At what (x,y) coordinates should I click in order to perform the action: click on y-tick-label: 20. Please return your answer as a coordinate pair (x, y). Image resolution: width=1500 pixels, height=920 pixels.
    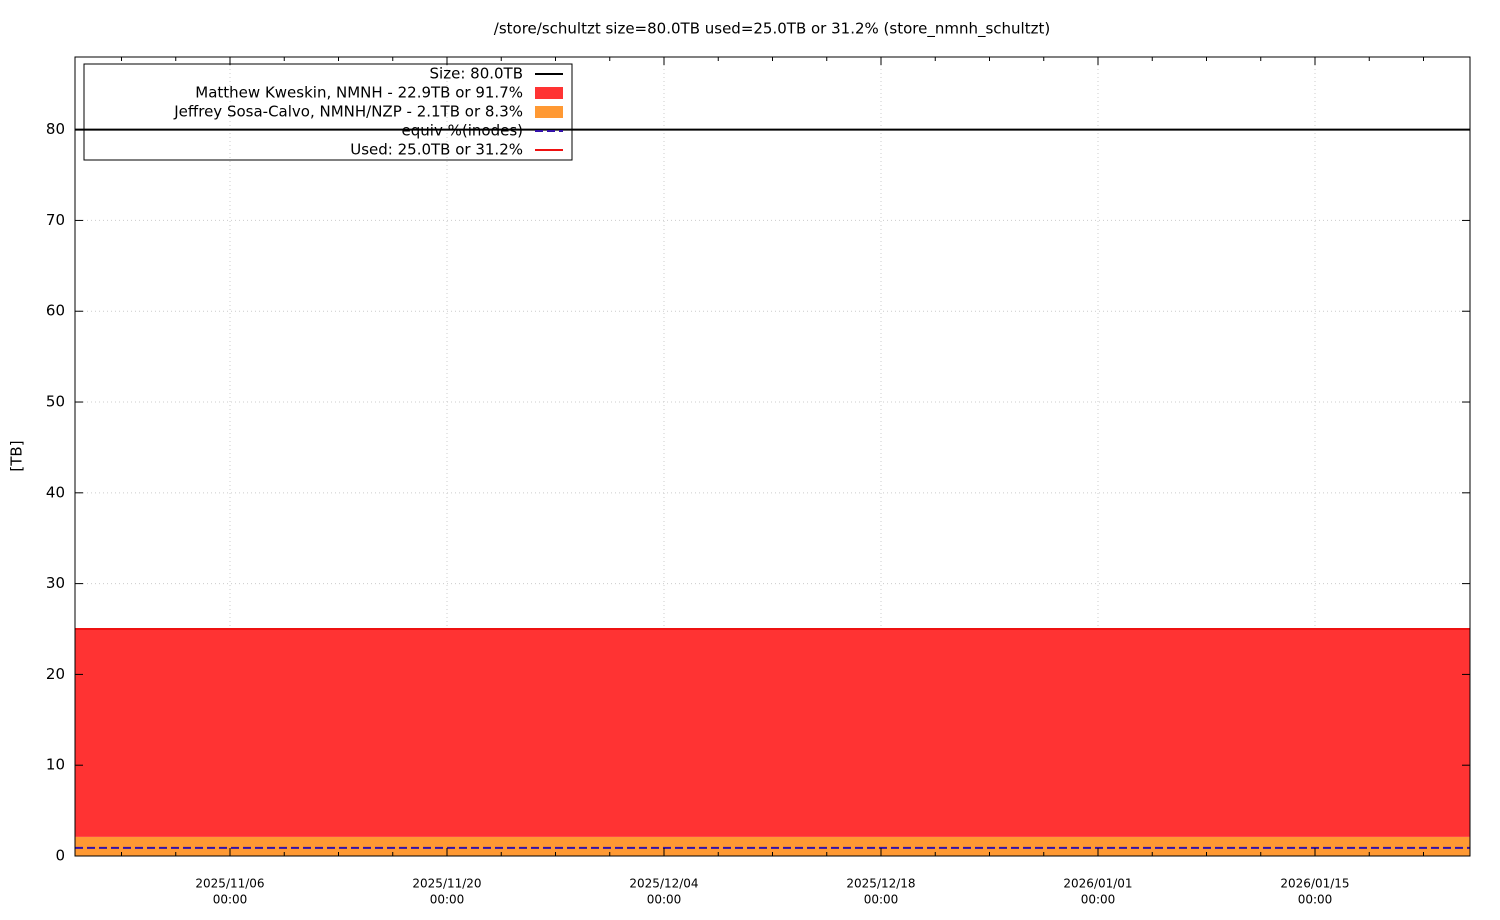
    Looking at the image, I should click on (55, 674).